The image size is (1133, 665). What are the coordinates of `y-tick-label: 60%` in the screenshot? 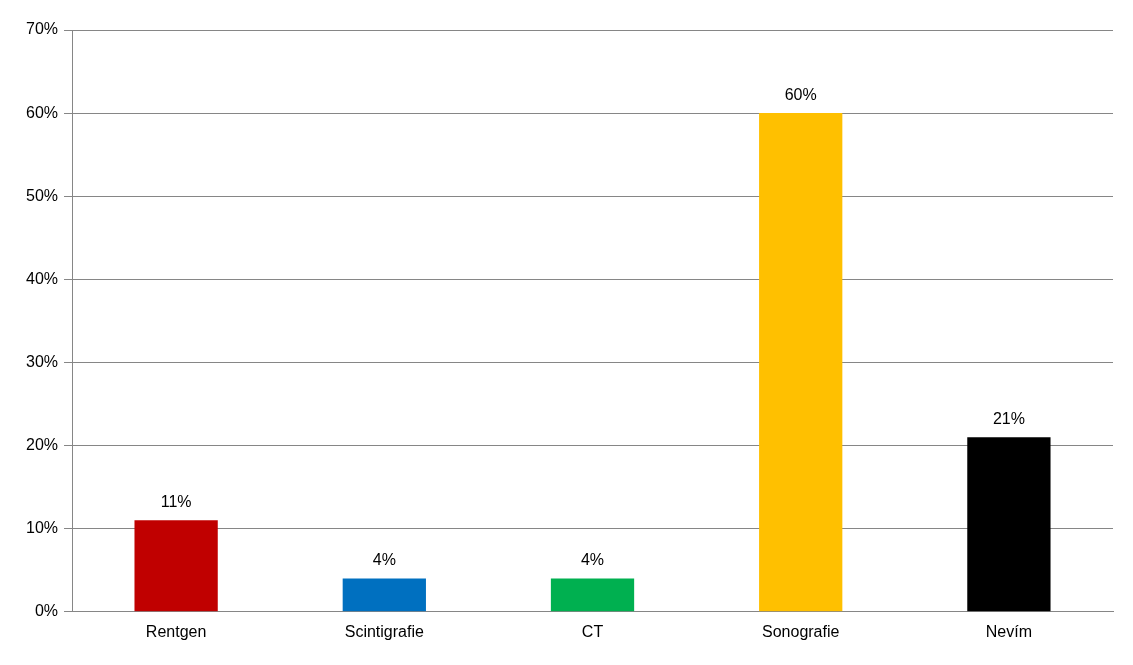 It's located at (42, 112).